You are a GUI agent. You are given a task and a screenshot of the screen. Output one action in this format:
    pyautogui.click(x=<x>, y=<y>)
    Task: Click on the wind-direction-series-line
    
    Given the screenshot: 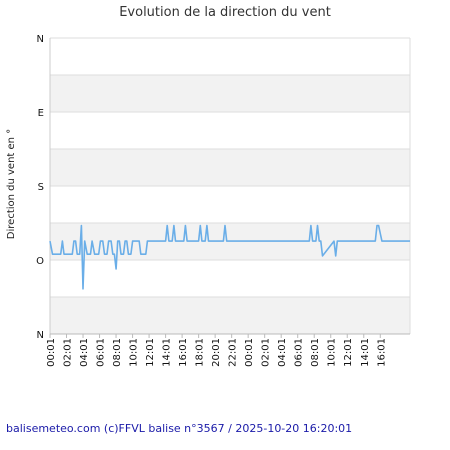 What is the action you would take?
    pyautogui.click(x=229, y=257)
    